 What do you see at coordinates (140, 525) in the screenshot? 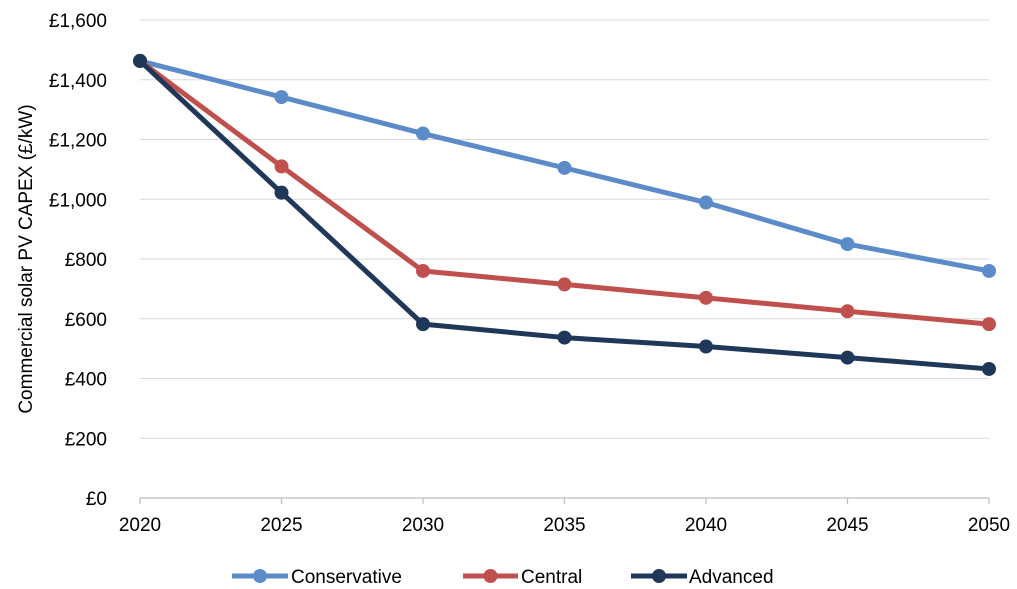
I see `x-tick-label: 2020` at bounding box center [140, 525].